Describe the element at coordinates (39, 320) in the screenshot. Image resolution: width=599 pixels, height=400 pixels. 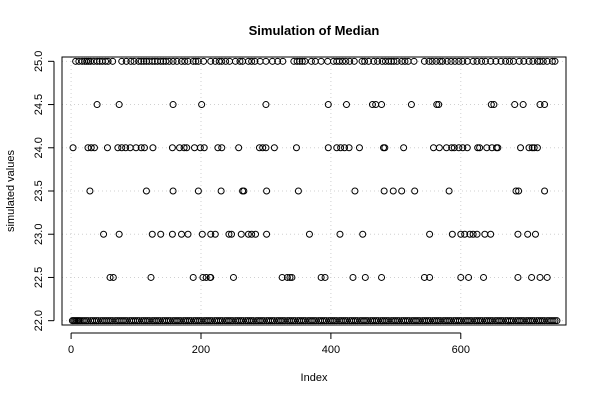
I see `y-tick-label: 22.0` at that location.